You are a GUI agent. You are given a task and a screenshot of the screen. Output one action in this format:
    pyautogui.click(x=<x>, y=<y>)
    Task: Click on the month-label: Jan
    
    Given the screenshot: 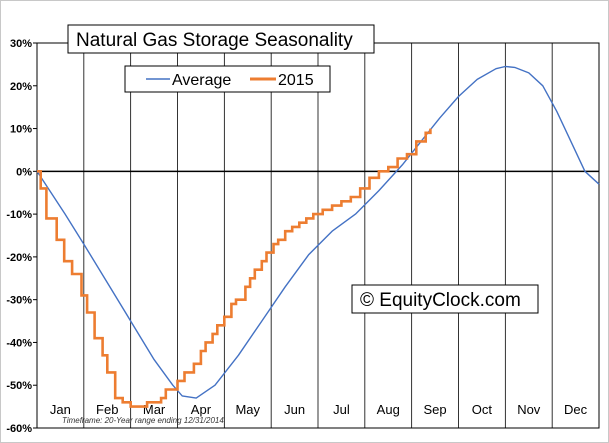 What is the action you would take?
    pyautogui.click(x=60, y=409)
    